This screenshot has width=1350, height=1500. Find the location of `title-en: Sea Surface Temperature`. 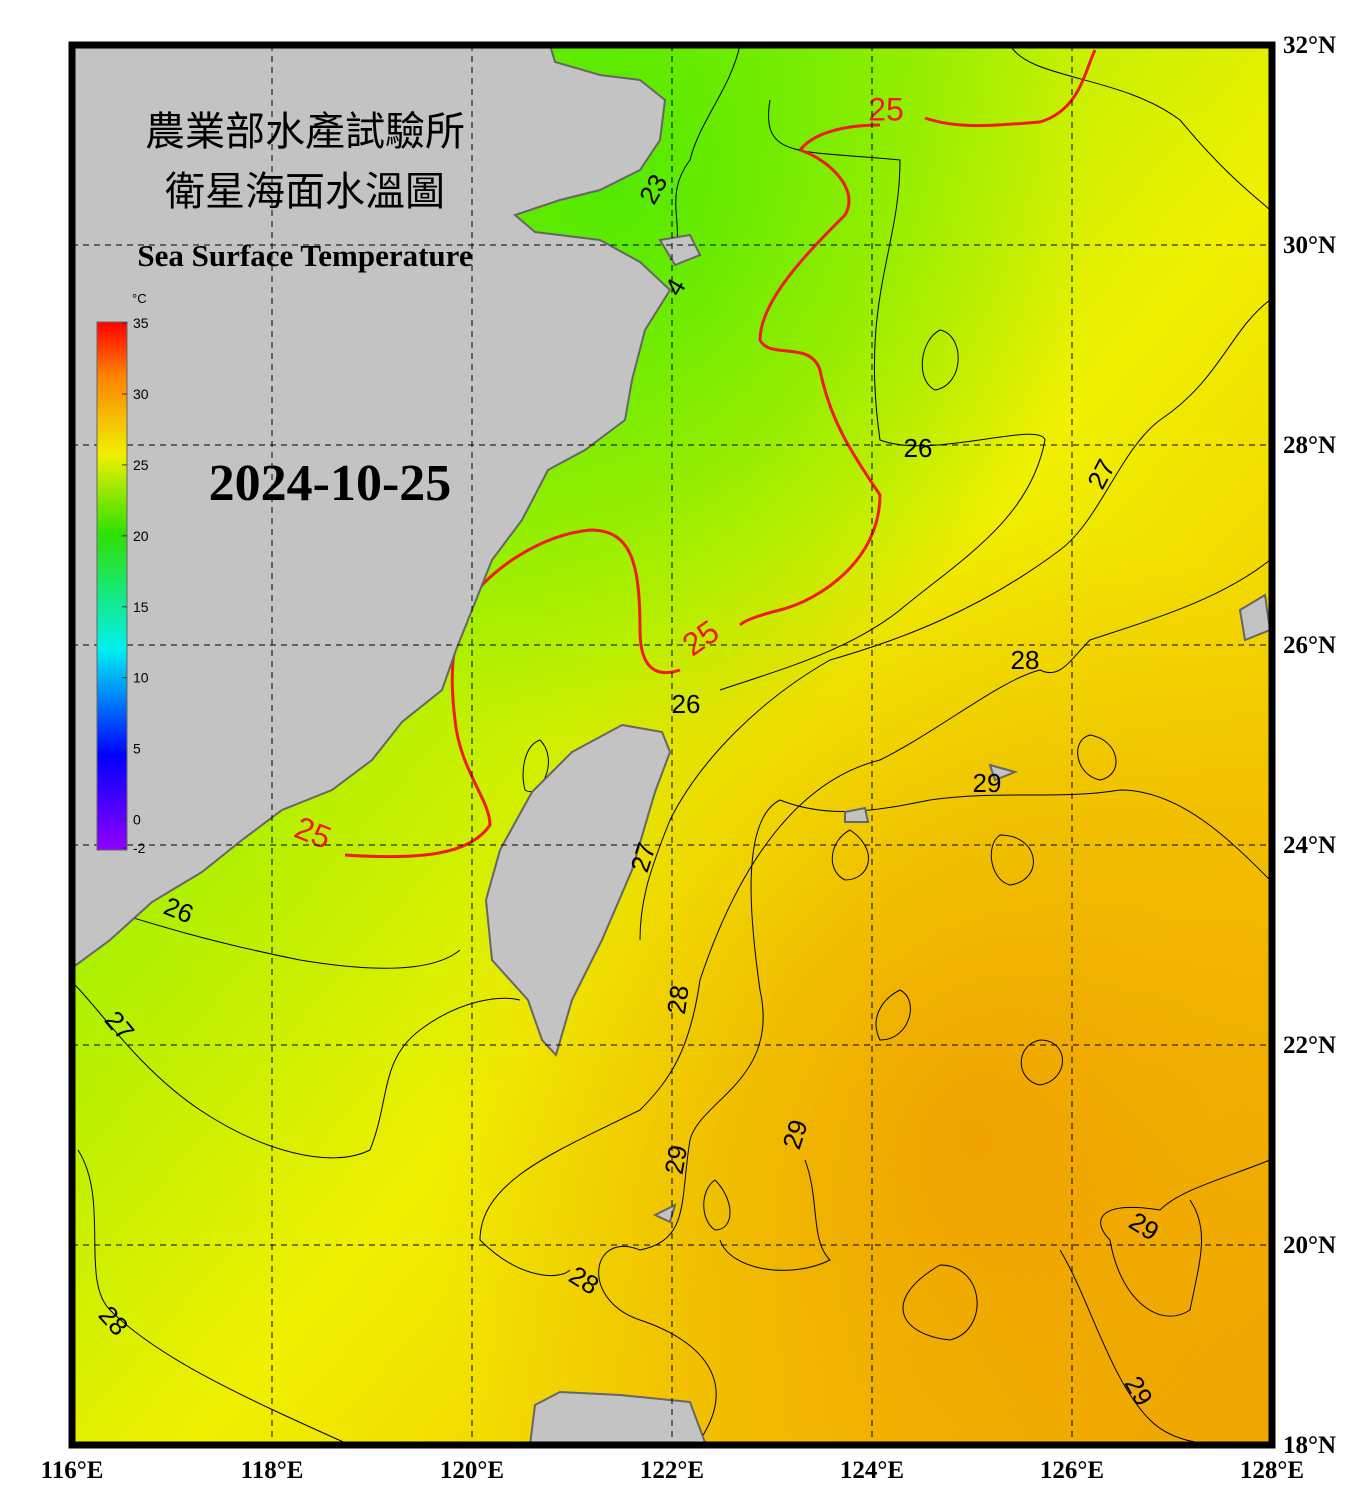

title-en: Sea Surface Temperature is located at coordinates (304, 255).